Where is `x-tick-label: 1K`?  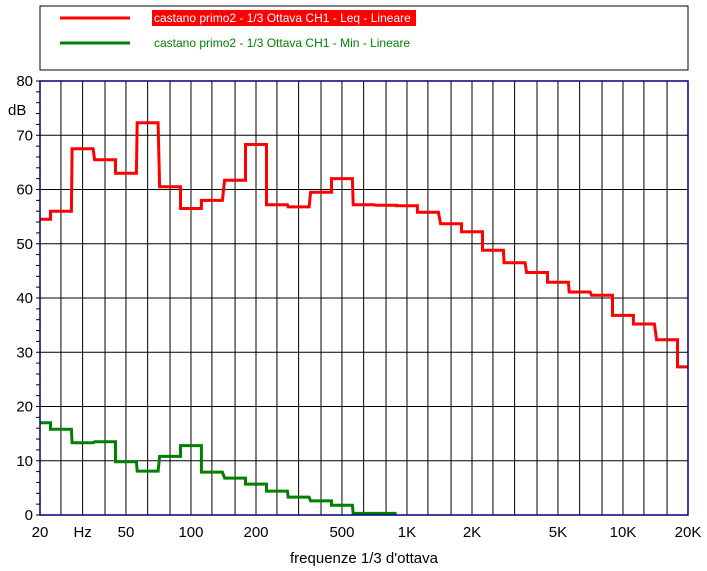
x-tick-label: 1K is located at coordinates (407, 532).